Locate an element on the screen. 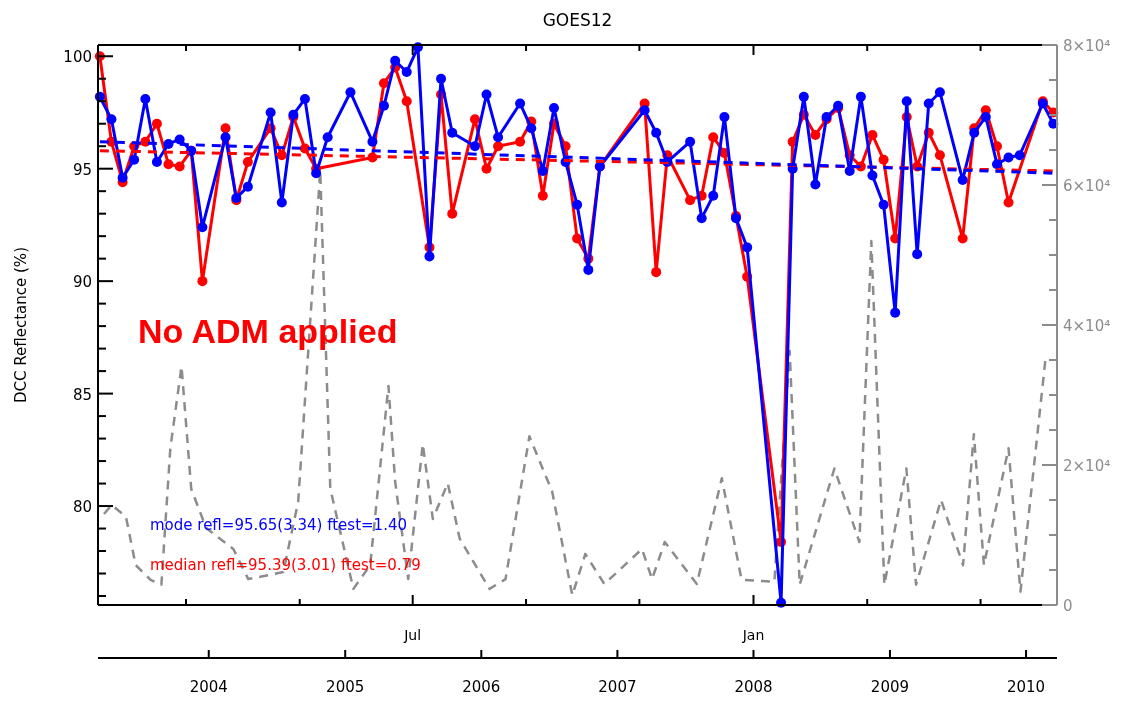 This screenshot has width=1142, height=704. y-tick-label: 80 is located at coordinates (82, 507).